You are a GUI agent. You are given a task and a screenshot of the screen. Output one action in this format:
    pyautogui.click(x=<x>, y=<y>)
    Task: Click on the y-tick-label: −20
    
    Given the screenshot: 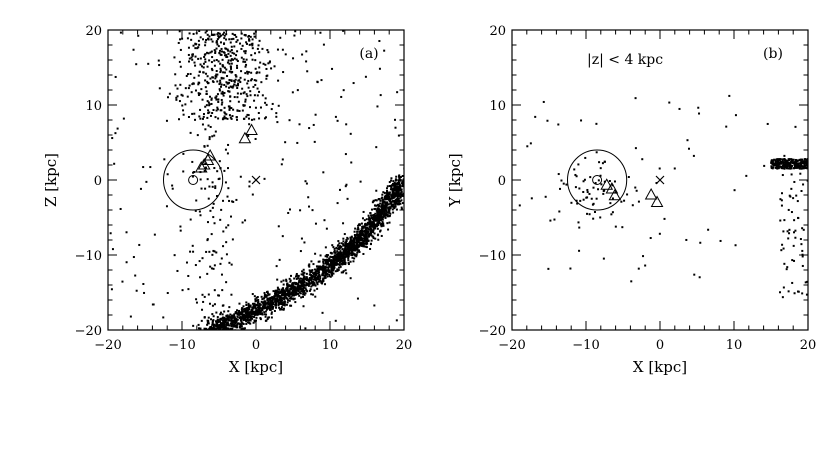 What is the action you would take?
    pyautogui.click(x=88, y=331)
    